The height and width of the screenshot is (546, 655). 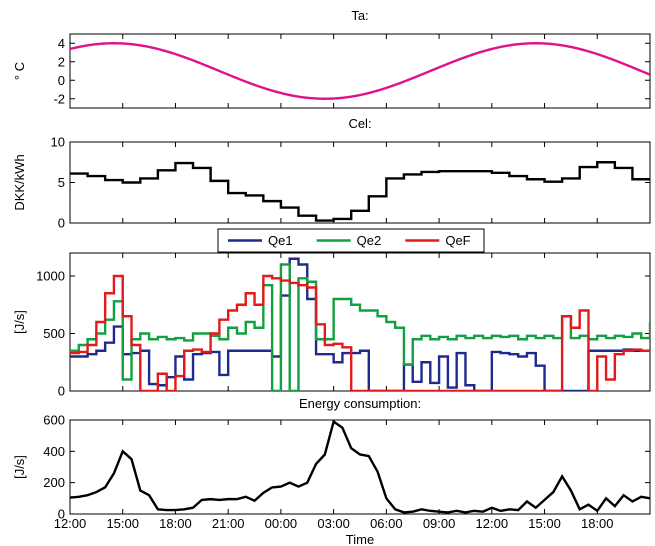 I want to click on legend-label: QeF, so click(x=457, y=240).